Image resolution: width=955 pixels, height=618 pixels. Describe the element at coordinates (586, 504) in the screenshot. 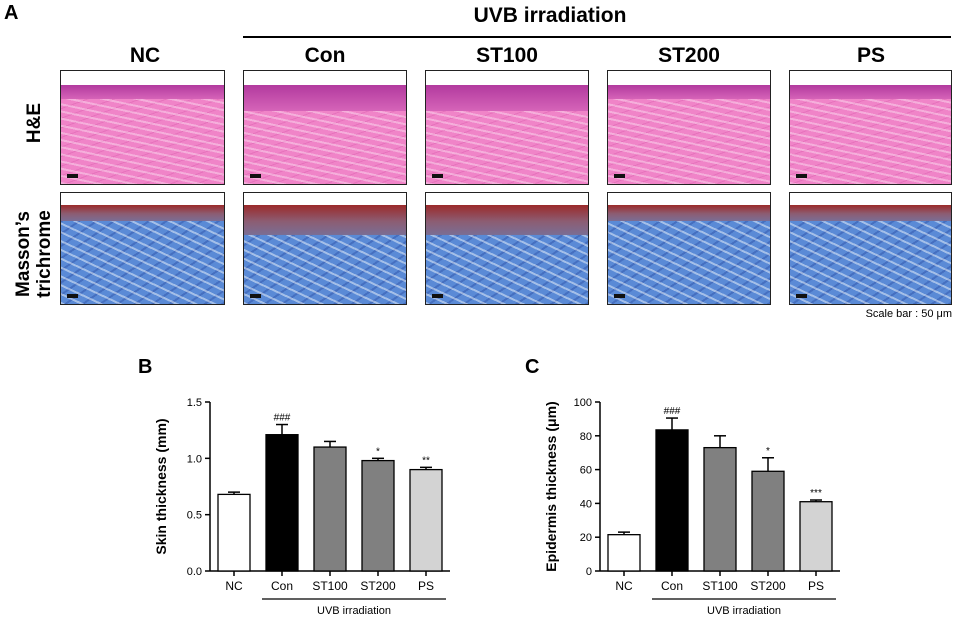

I see `y-tick-label: 40` at that location.